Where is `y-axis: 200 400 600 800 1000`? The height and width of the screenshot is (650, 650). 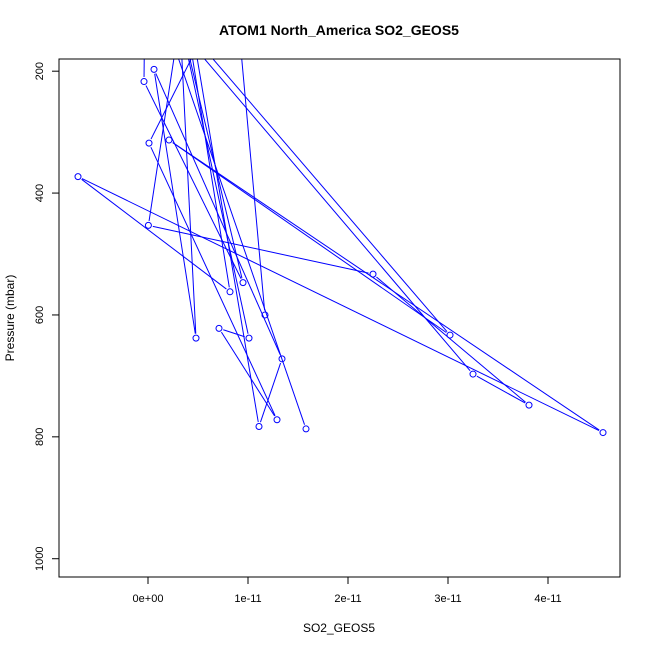
y-axis: 200 400 600 800 1000 is located at coordinates (46, 316).